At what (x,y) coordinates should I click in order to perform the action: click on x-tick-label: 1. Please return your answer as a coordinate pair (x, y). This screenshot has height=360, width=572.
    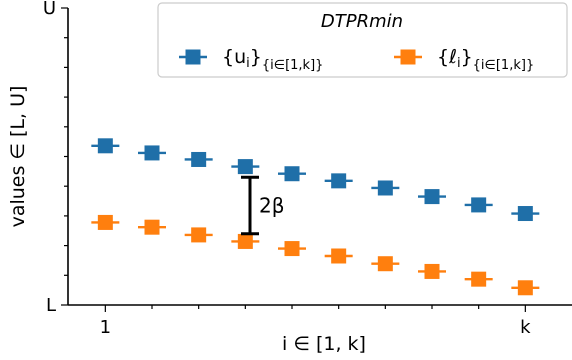
    Looking at the image, I should click on (105, 327).